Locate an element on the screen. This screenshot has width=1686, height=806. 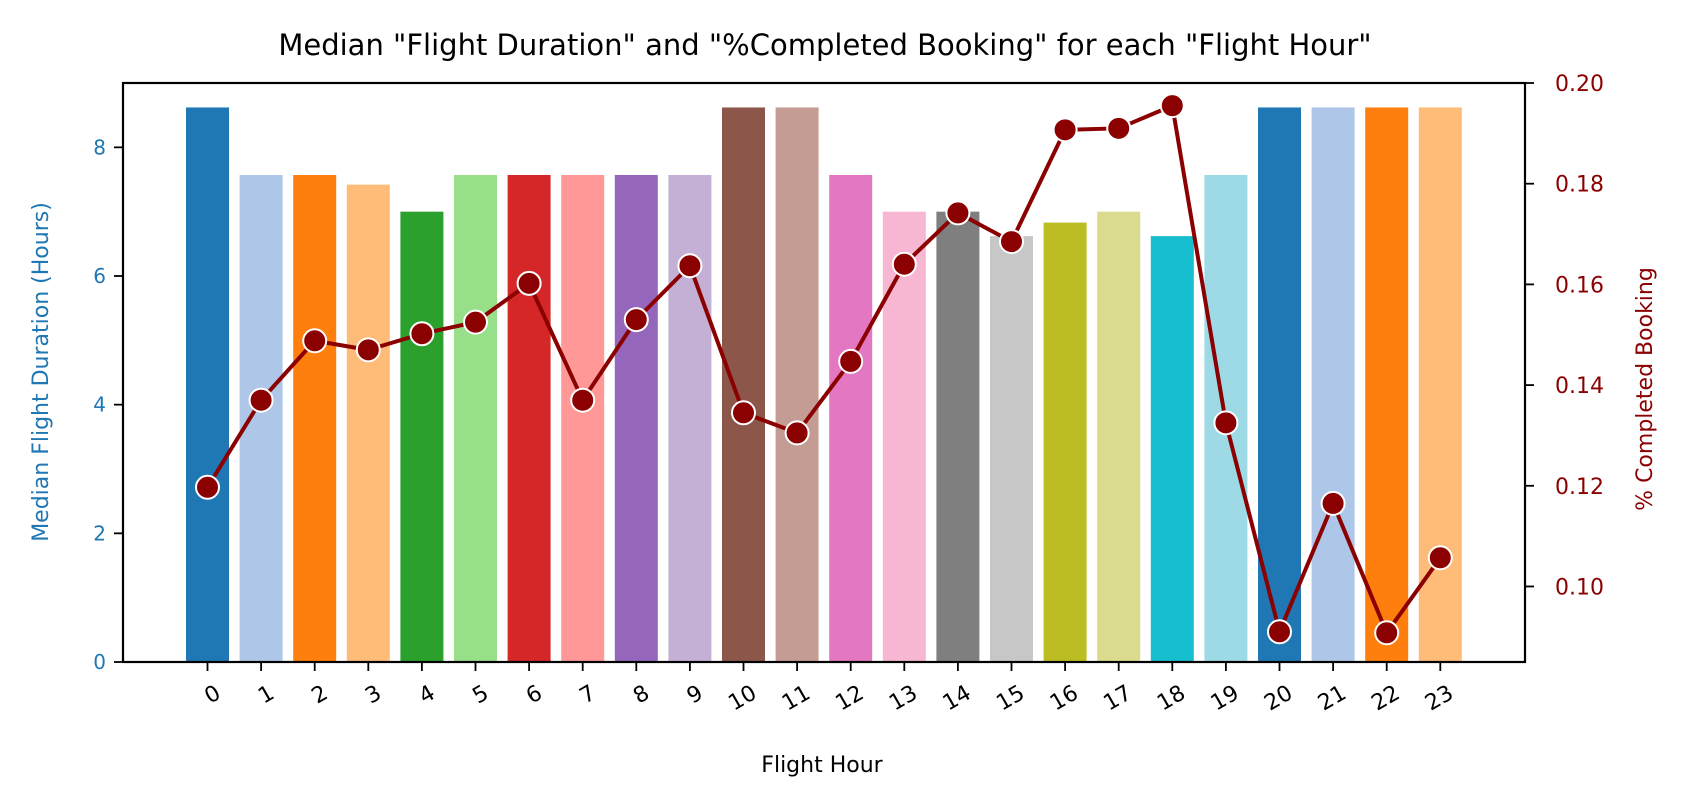
x-tick-label: 13 is located at coordinates (903, 699).